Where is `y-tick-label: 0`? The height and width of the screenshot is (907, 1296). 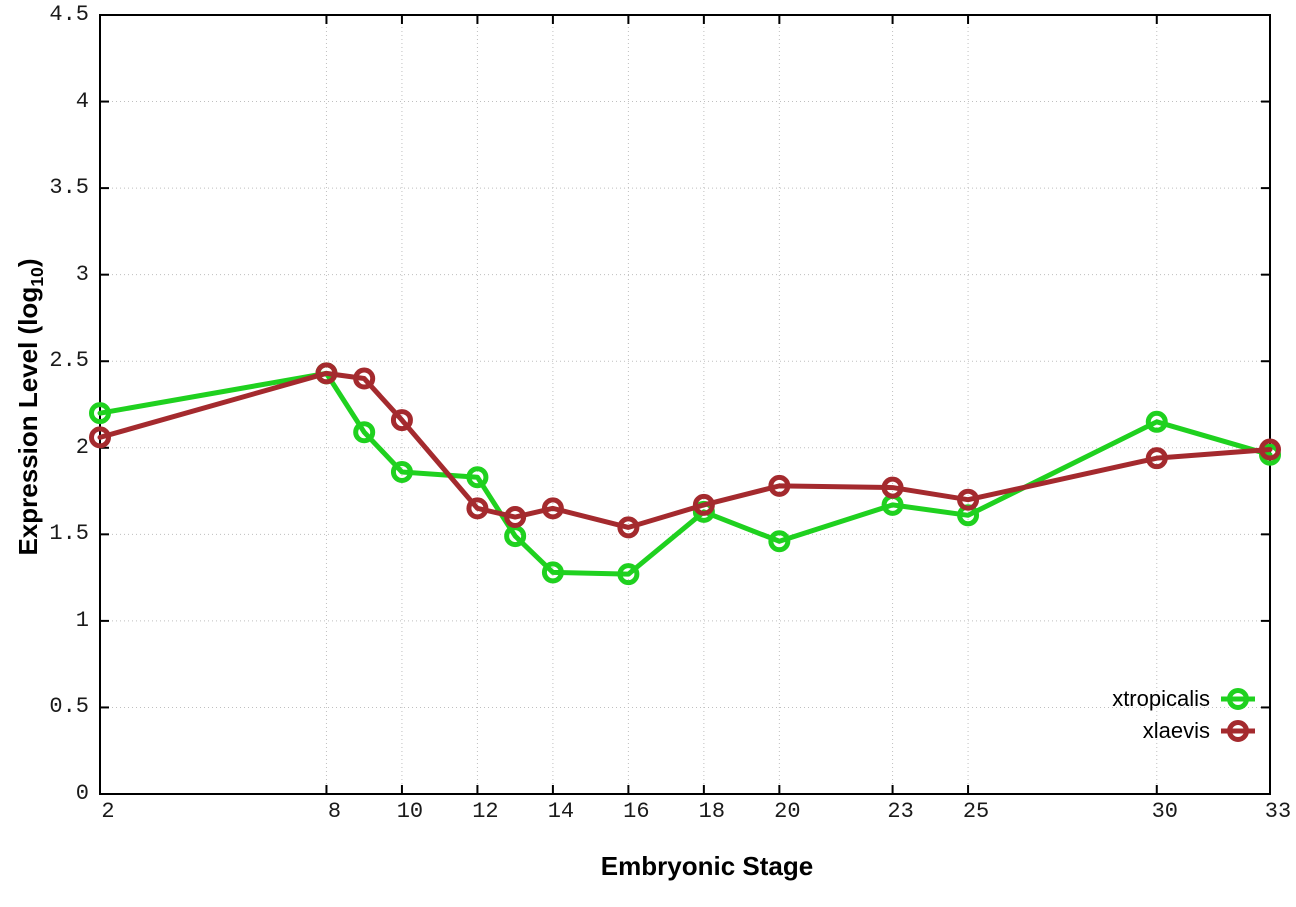 y-tick-label: 0 is located at coordinates (82, 793).